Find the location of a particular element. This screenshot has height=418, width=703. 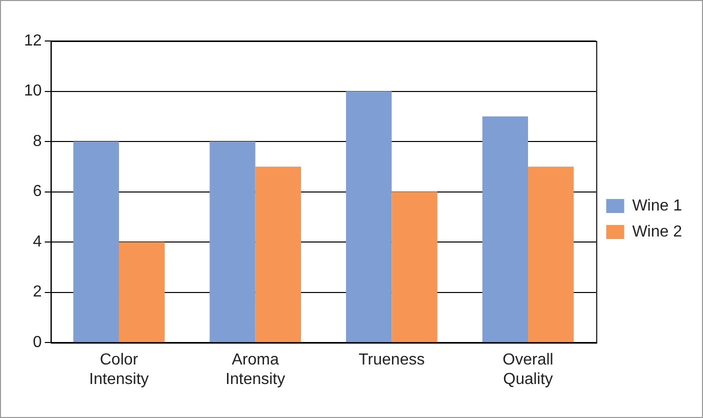

x-tick-label: Aroma Intensity is located at coordinates (256, 370).